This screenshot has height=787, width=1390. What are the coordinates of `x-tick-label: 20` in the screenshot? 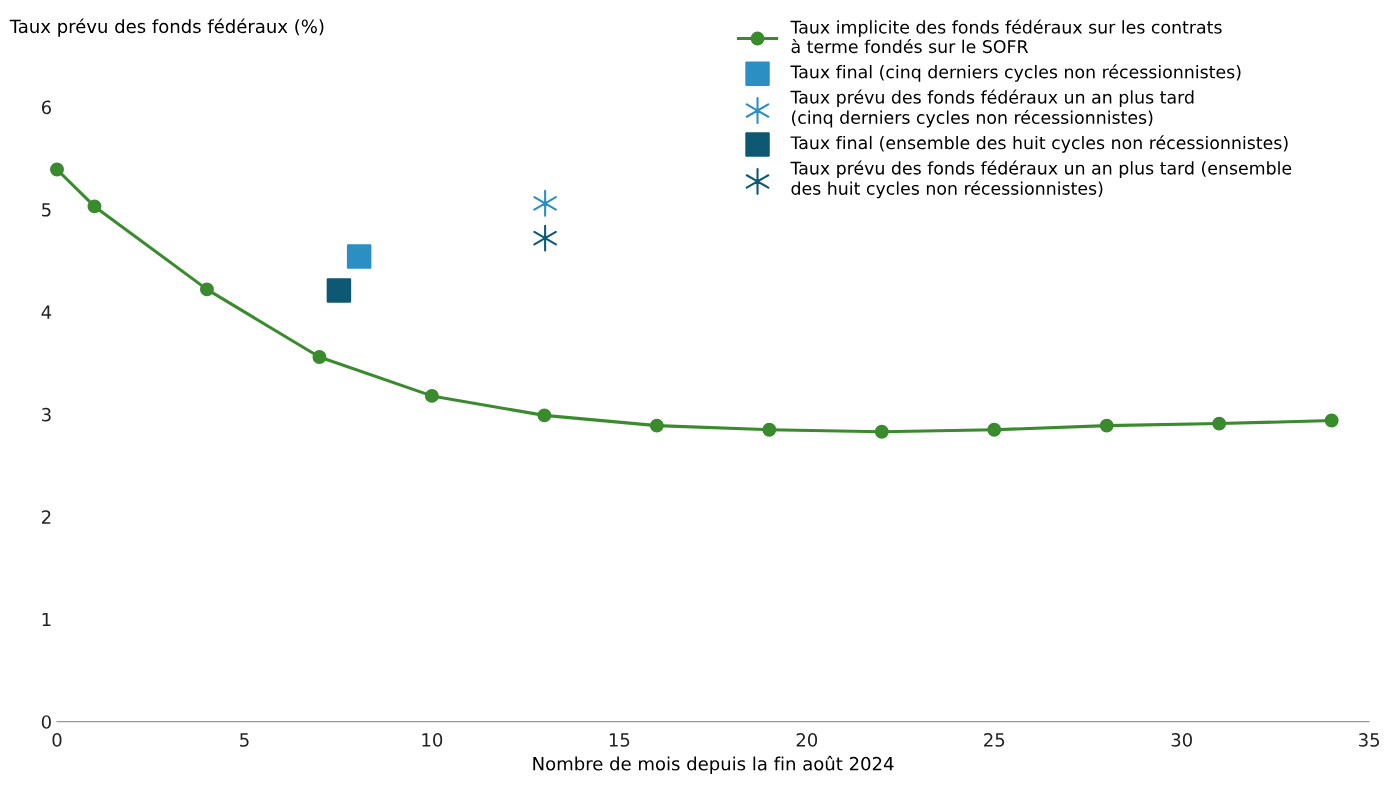 It's located at (807, 740).